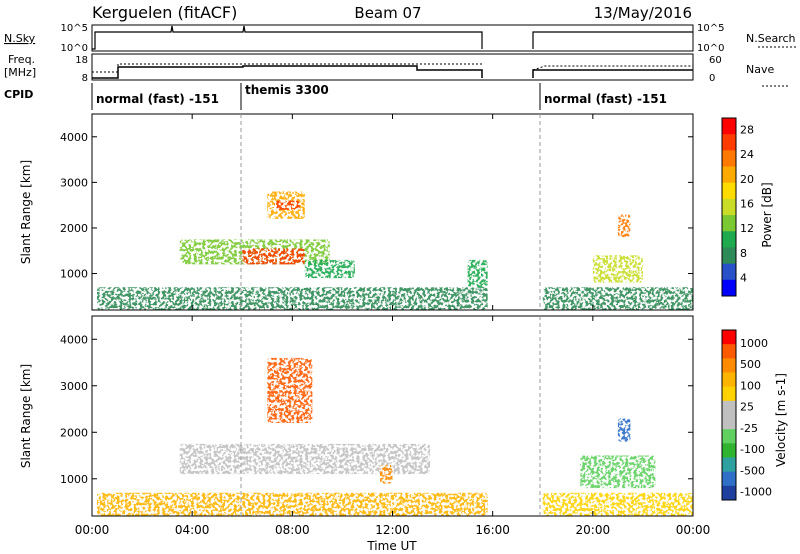 The width and height of the screenshot is (800, 554). What do you see at coordinates (643, 13) in the screenshot?
I see `date-title: 13/May/2016` at bounding box center [643, 13].